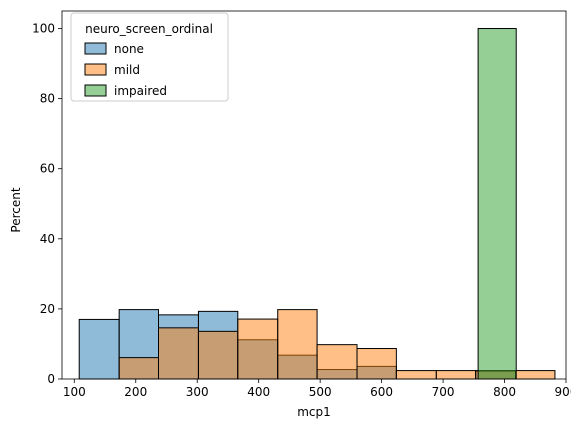 The image size is (571, 432). I want to click on y-tick-label: 0, so click(51, 379).